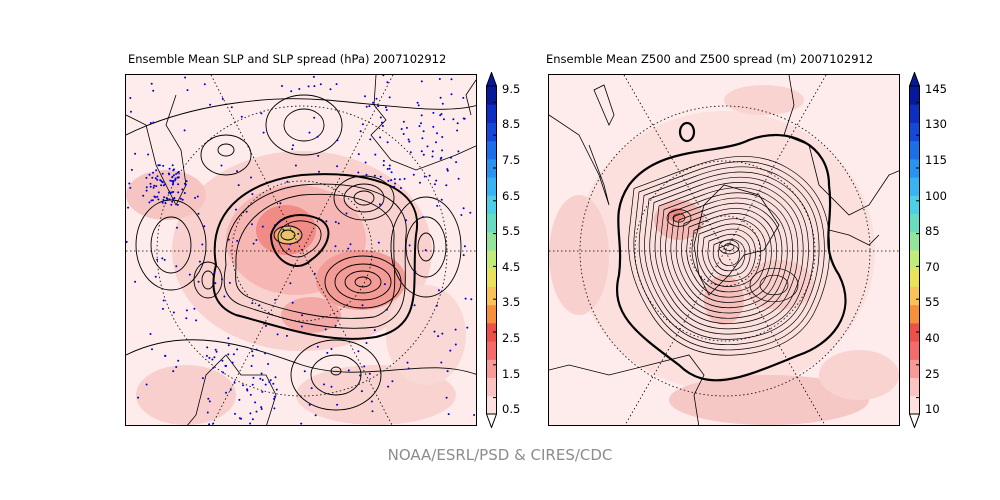  I want to click on slp-colorbar-tick: 4.5, so click(511, 267).